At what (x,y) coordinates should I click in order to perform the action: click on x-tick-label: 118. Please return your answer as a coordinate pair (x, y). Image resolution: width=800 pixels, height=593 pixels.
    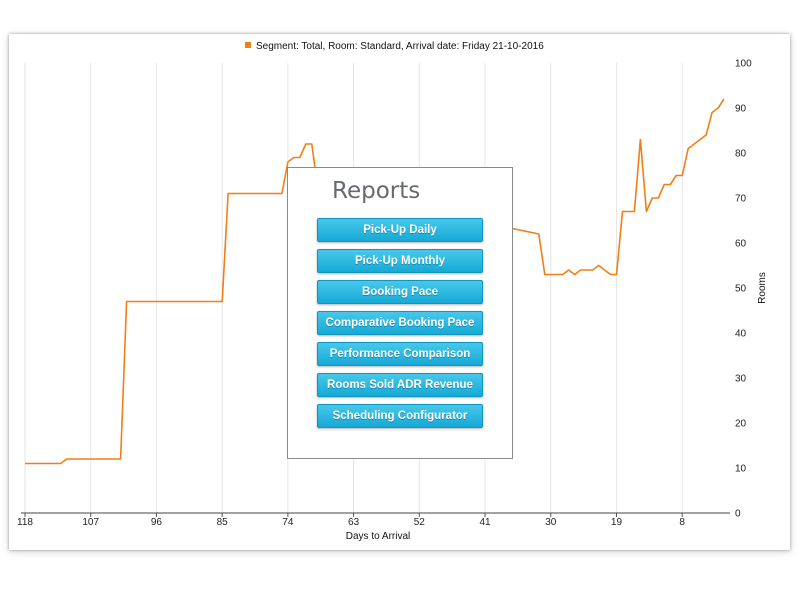
    Looking at the image, I should click on (25, 522).